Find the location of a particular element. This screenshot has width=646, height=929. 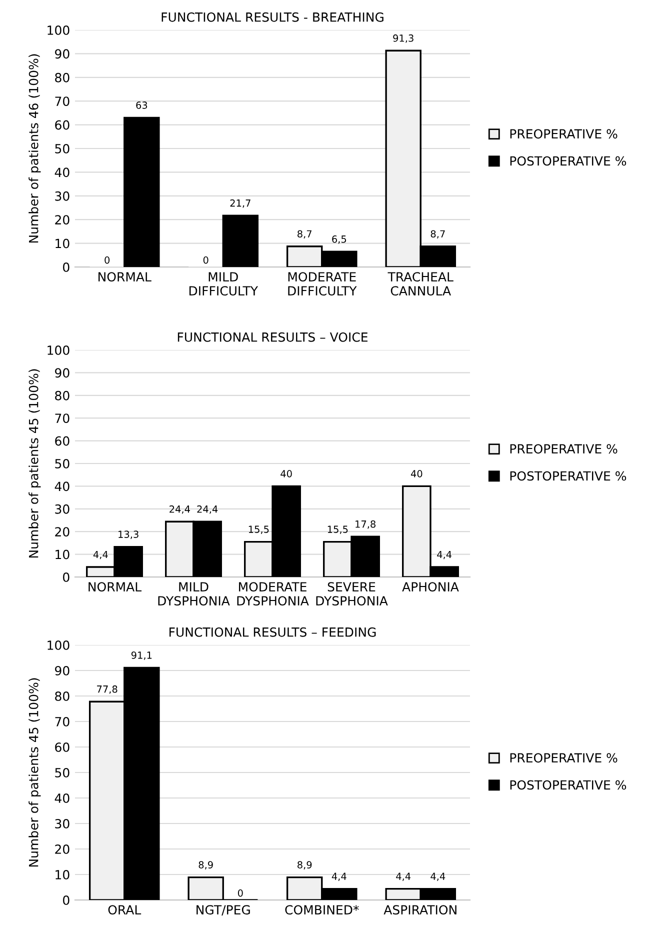

data-label: 21,7 is located at coordinates (240, 203).